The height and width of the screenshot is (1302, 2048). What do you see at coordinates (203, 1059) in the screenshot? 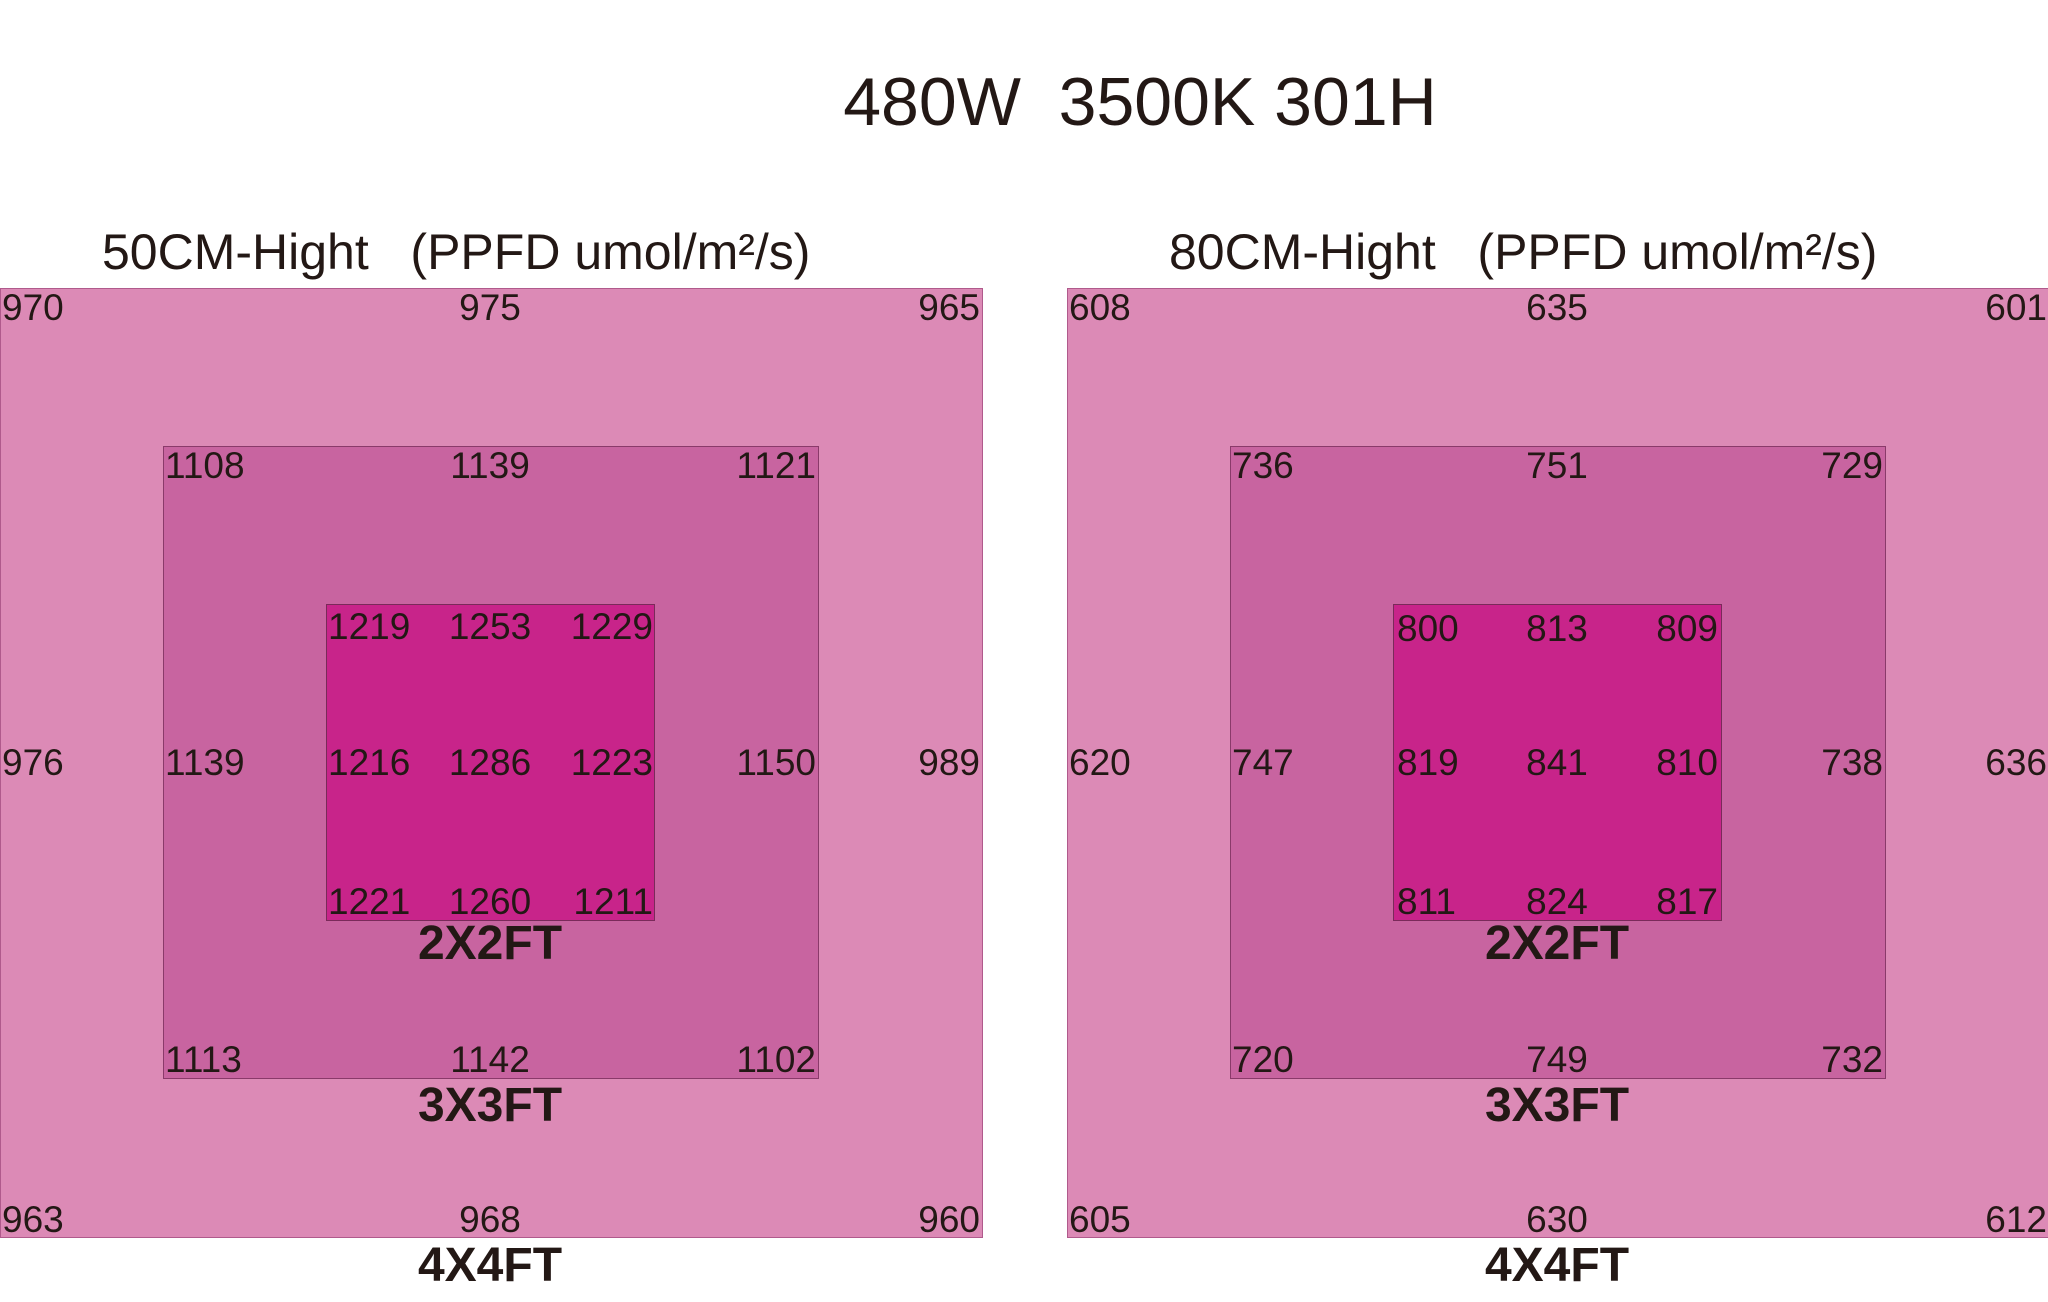
I see `ppfd-value: 1113` at bounding box center [203, 1059].